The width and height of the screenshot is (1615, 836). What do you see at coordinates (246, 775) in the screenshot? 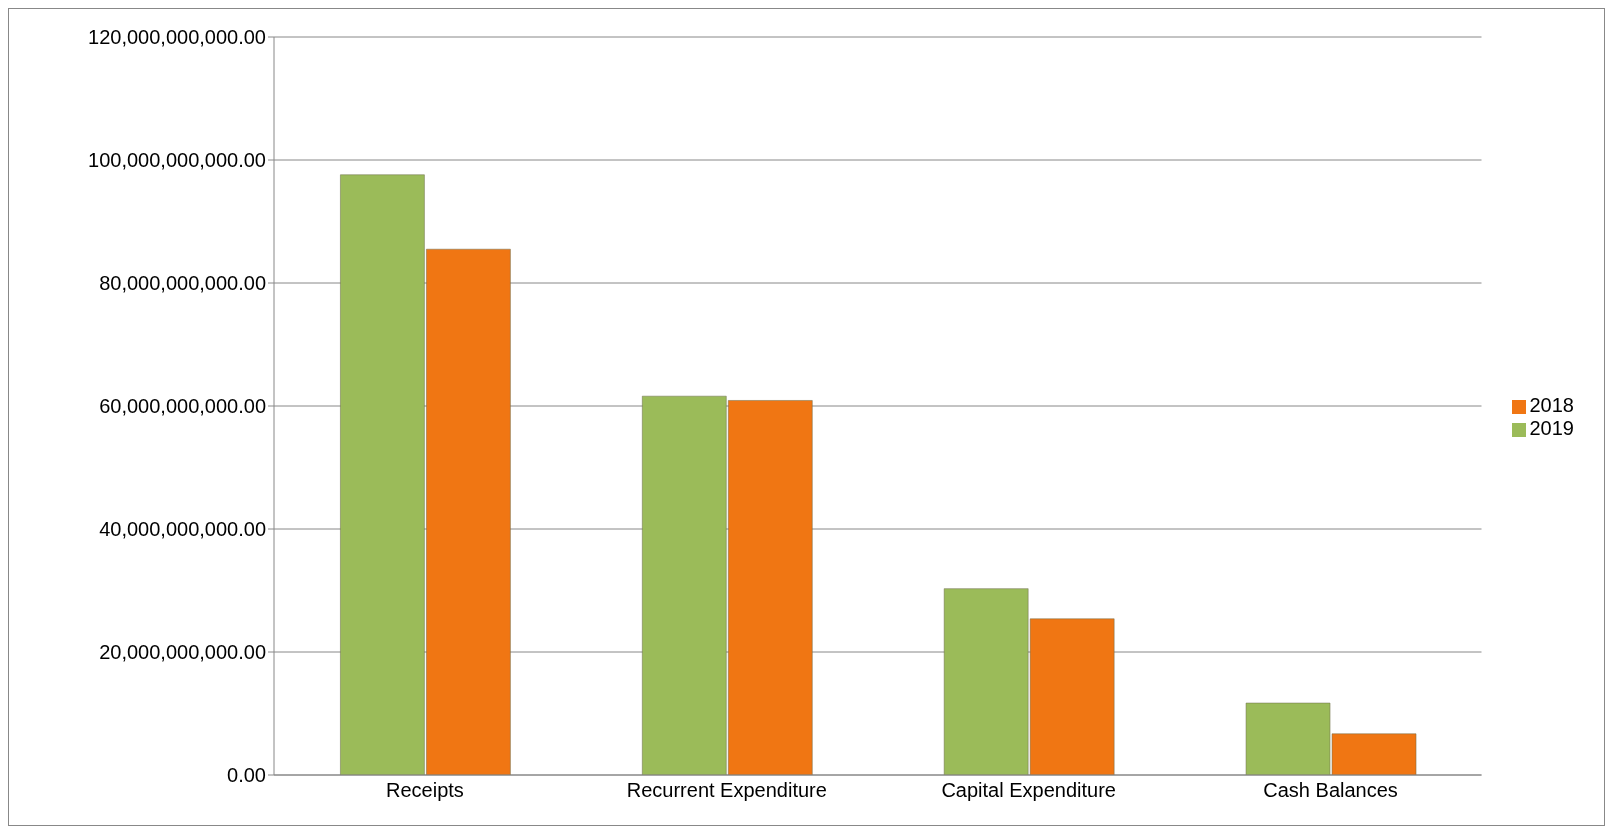
I see `y-tick-label: 0.00` at bounding box center [246, 775].